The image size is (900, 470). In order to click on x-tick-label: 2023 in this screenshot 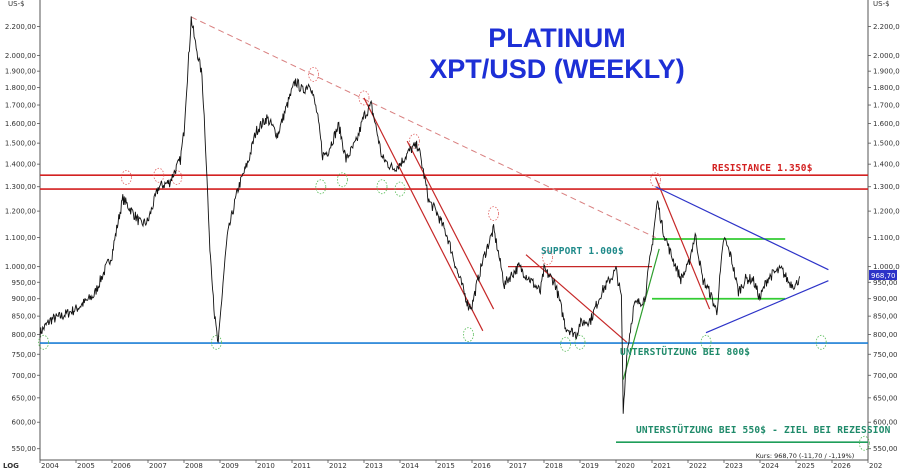, I will do `click(734, 466)`.